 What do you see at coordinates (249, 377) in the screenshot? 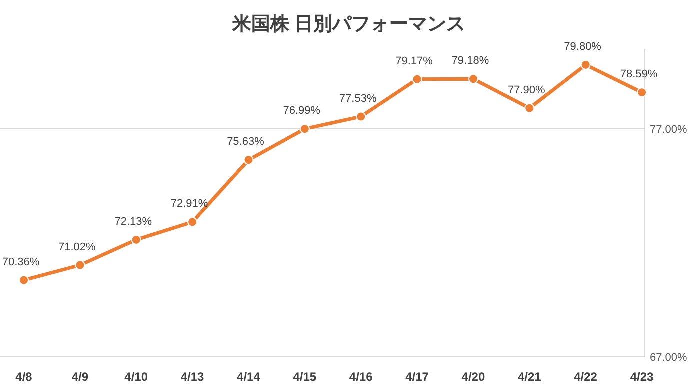
I see `x-tick-label: 4/14` at bounding box center [249, 377].